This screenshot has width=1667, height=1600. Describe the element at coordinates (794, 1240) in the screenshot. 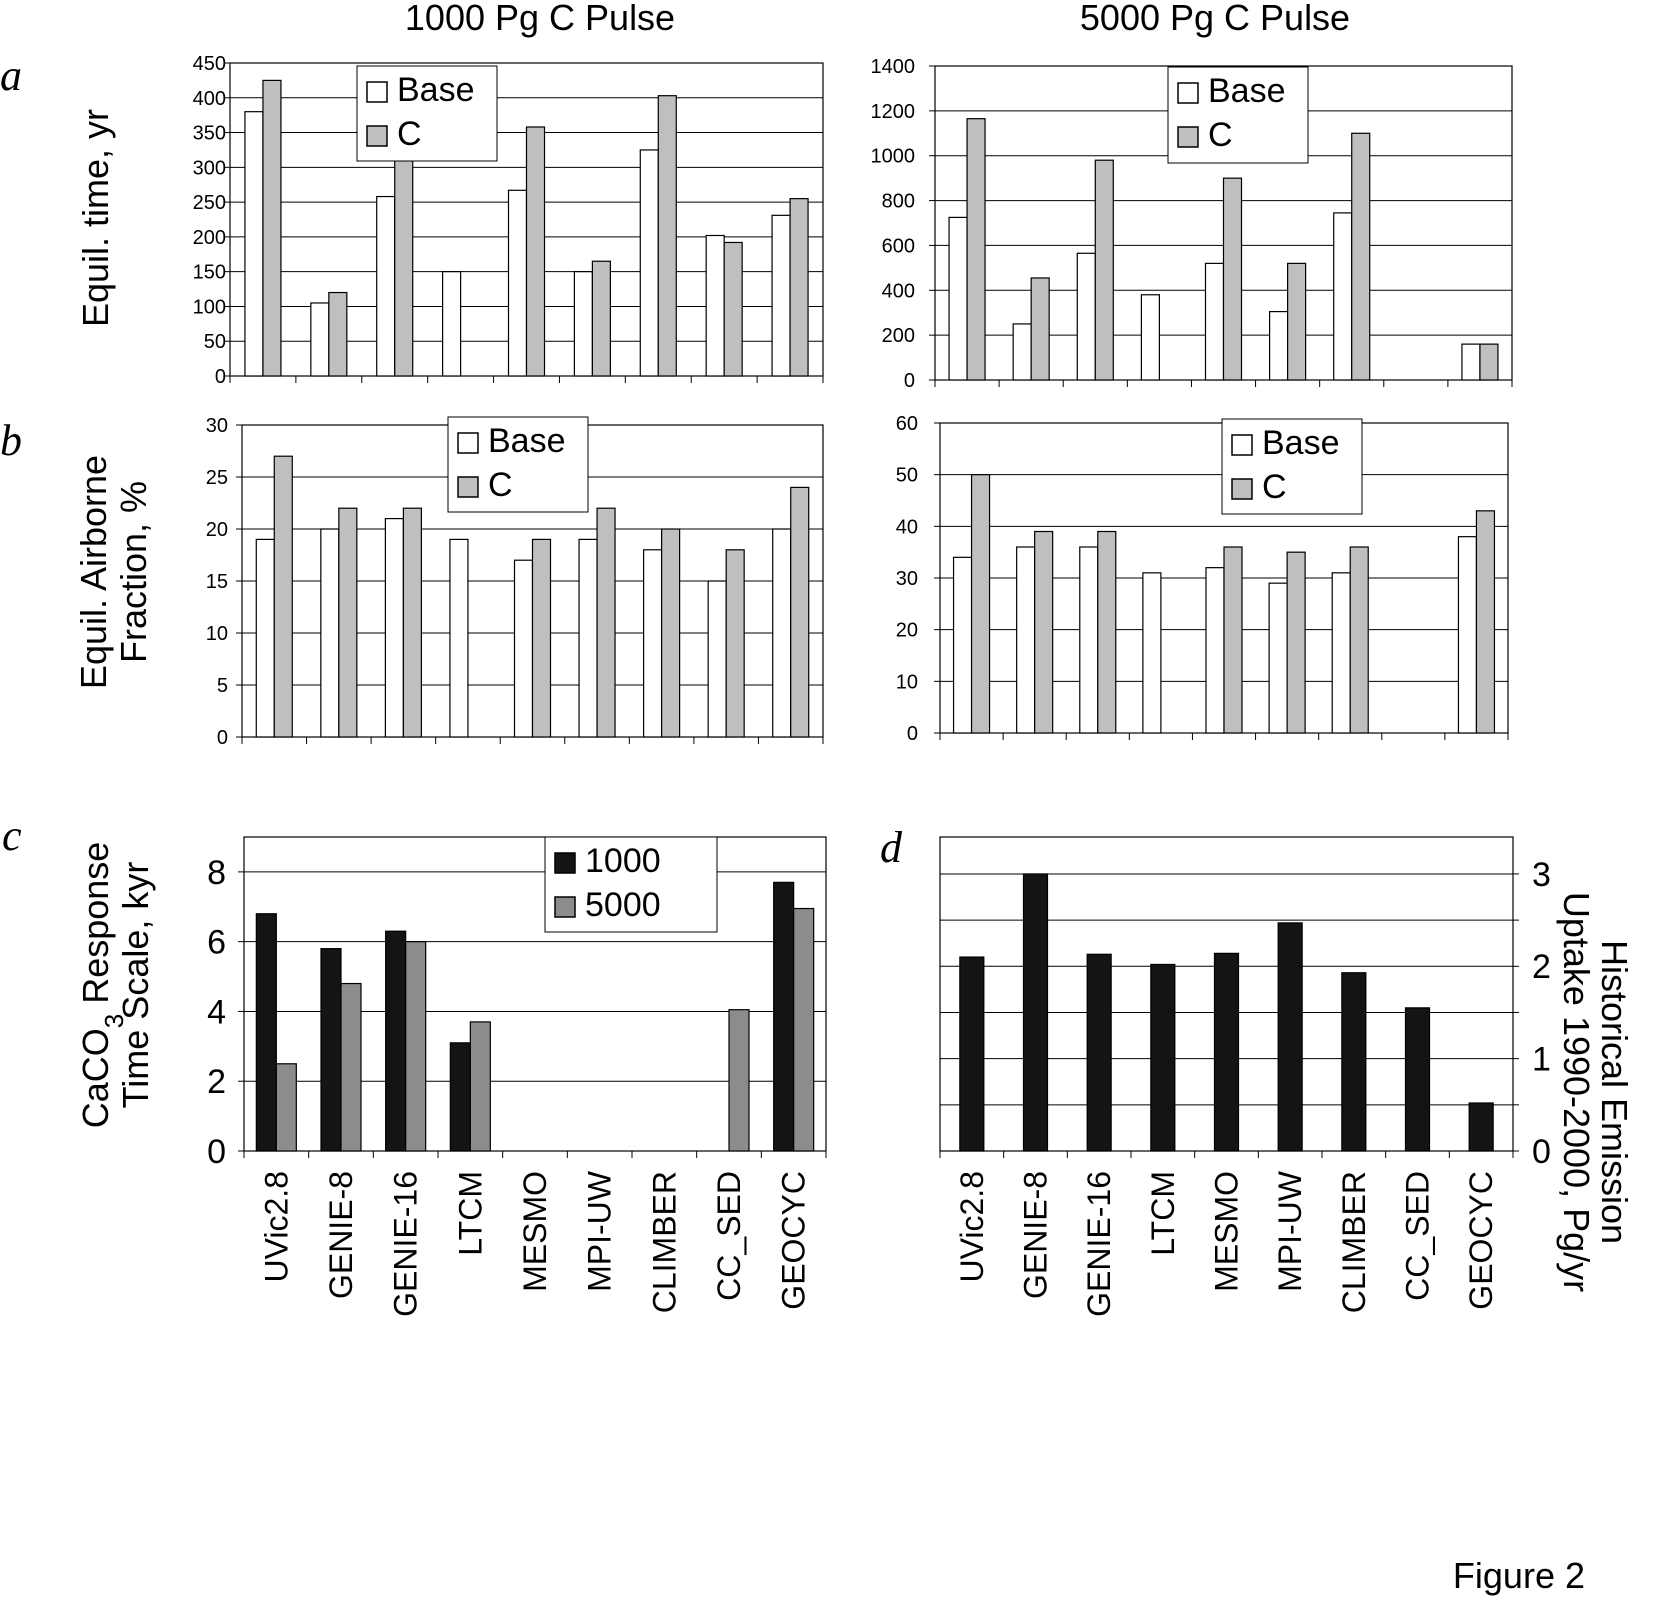

I see `category-label: GEOCYC` at that location.